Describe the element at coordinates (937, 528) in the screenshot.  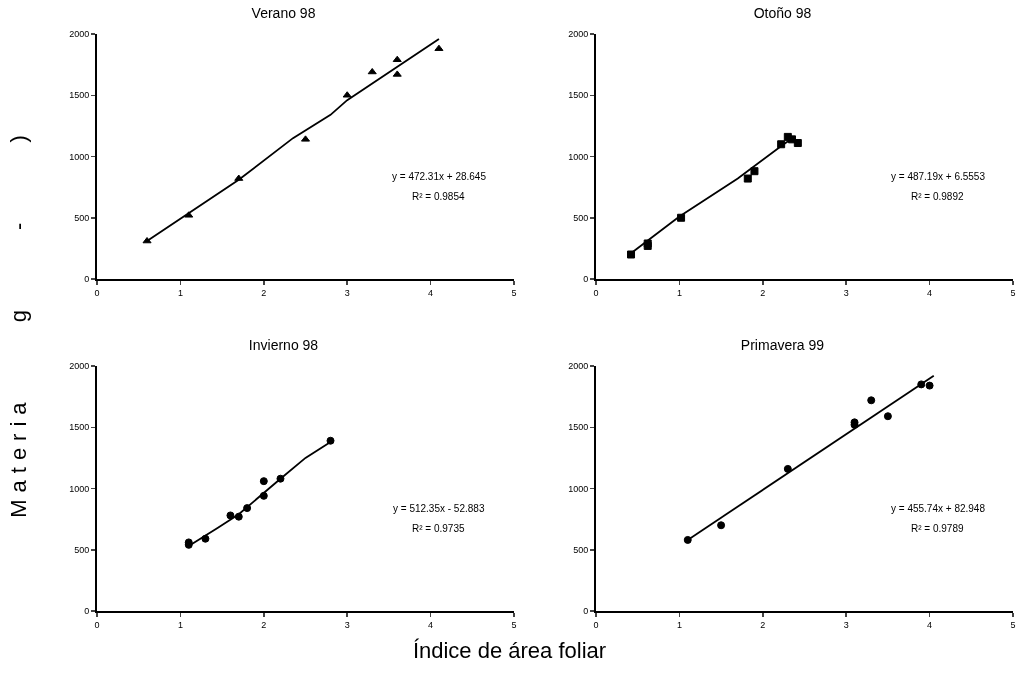
I see `annotation: R² = 0.9789` at that location.